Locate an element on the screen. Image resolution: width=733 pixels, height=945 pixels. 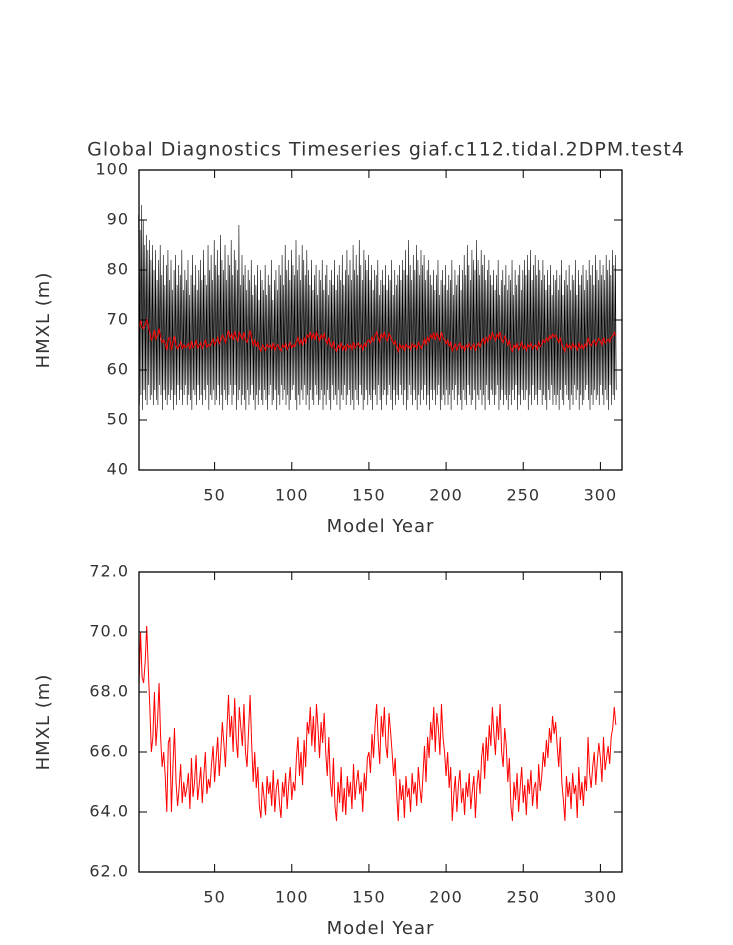
y-tick-label: 68.0 is located at coordinates (109, 691).